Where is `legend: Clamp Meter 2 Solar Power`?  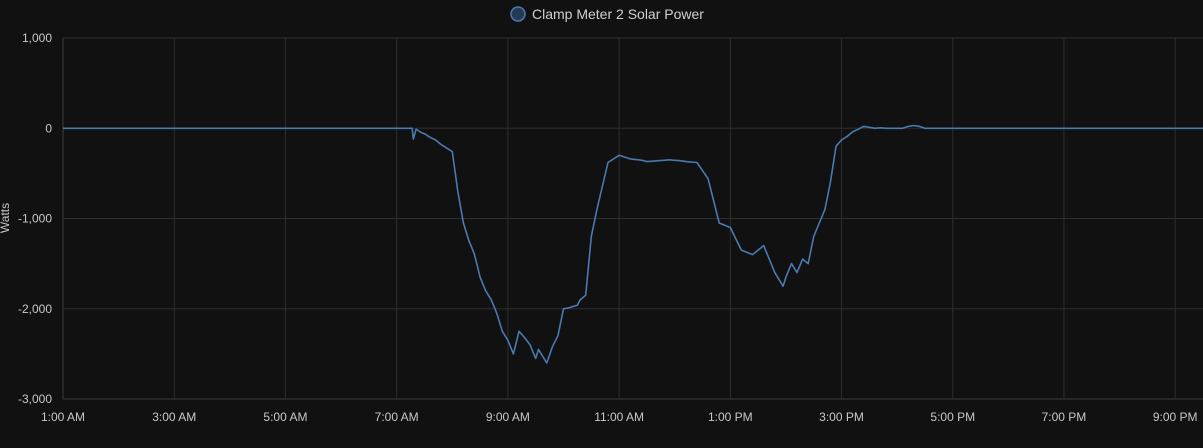
legend: Clamp Meter 2 Solar Power is located at coordinates (607, 14).